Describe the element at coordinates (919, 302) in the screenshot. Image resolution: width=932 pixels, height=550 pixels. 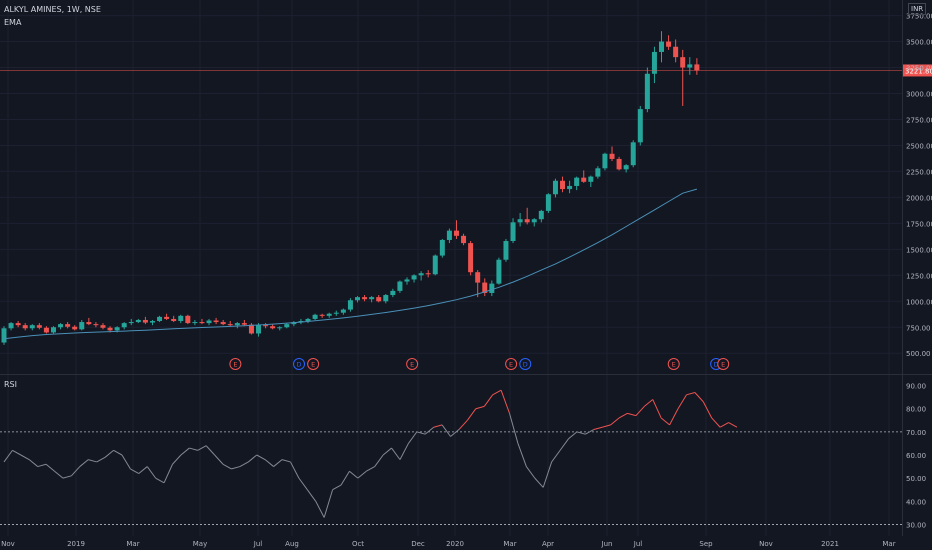
I see `price-tick-label: 1000.00` at that location.